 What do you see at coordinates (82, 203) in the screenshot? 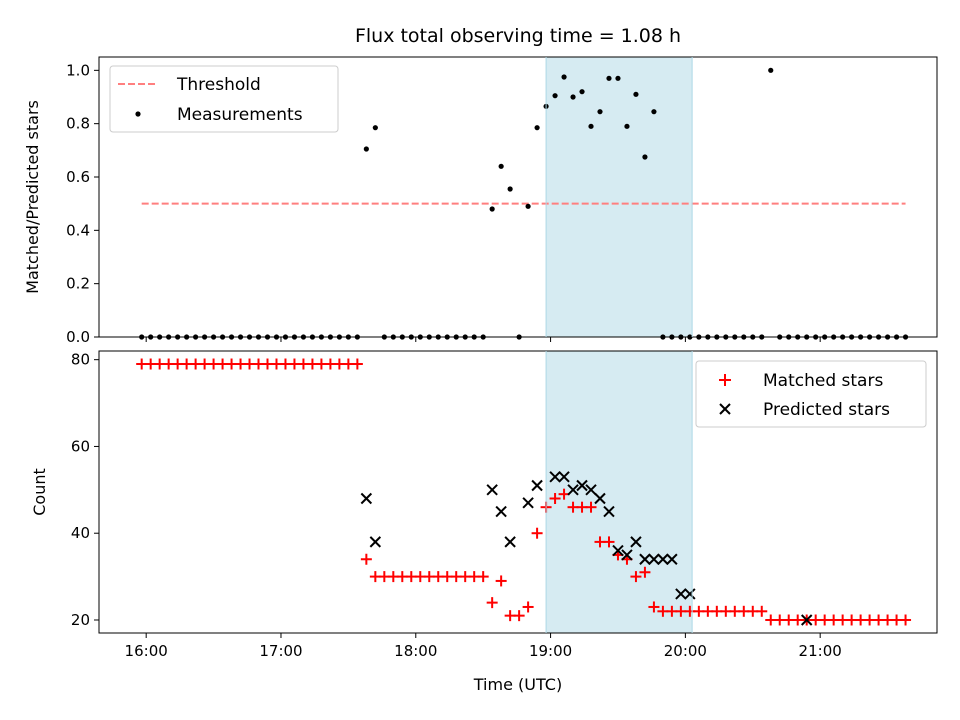
I see `top-y-ticks: 0.0 0.2 0.4 0.6 0.8 1.0` at bounding box center [82, 203].